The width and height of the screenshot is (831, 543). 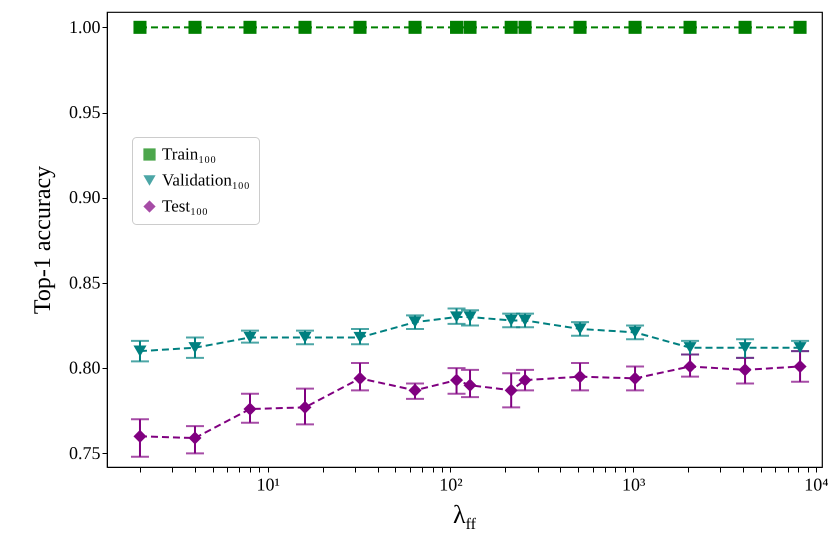 I want to click on y-axis-title: Top-1 accuracy, so click(x=43, y=240).